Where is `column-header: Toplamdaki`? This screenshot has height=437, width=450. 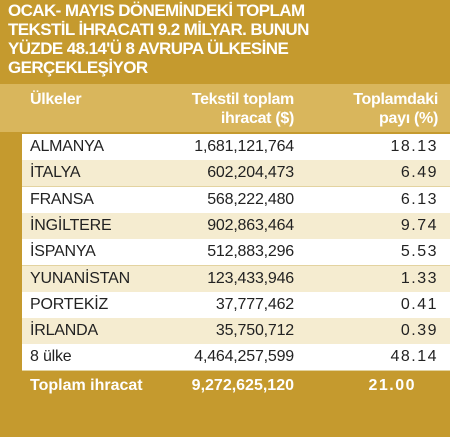
column-header: Toplamdaki is located at coordinates (395, 99).